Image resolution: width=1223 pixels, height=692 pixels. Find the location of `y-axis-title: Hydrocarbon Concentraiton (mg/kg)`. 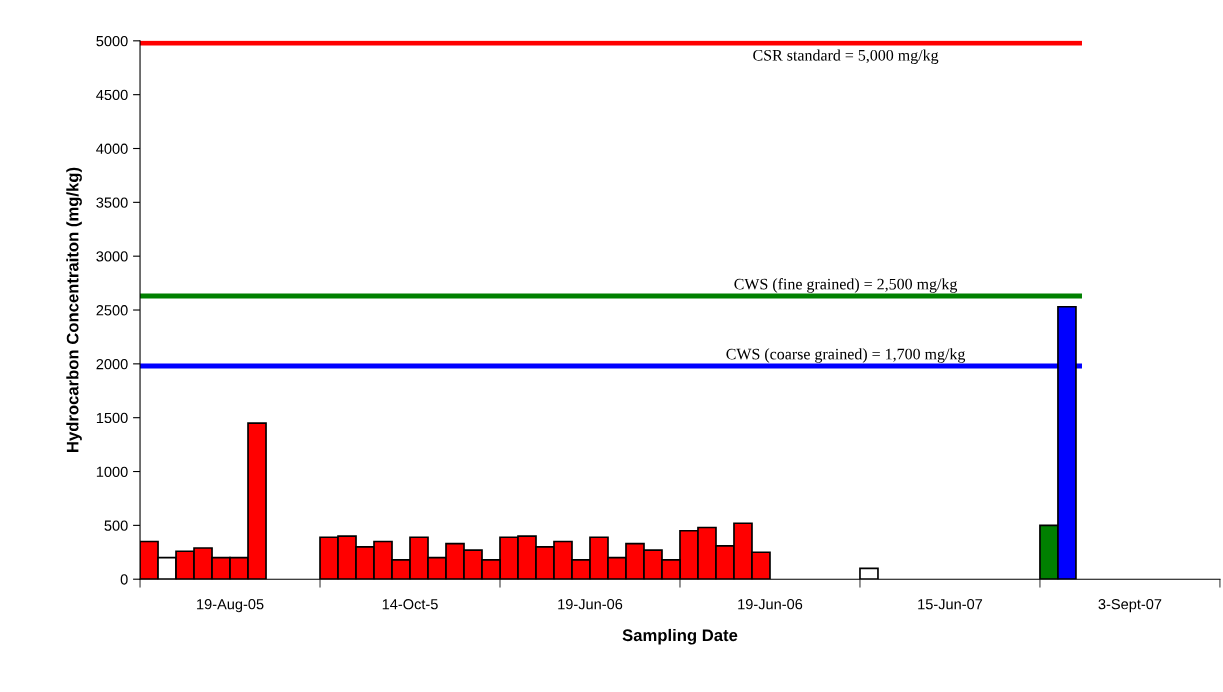

y-axis-title: Hydrocarbon Concentraiton (mg/kg) is located at coordinates (74, 309).